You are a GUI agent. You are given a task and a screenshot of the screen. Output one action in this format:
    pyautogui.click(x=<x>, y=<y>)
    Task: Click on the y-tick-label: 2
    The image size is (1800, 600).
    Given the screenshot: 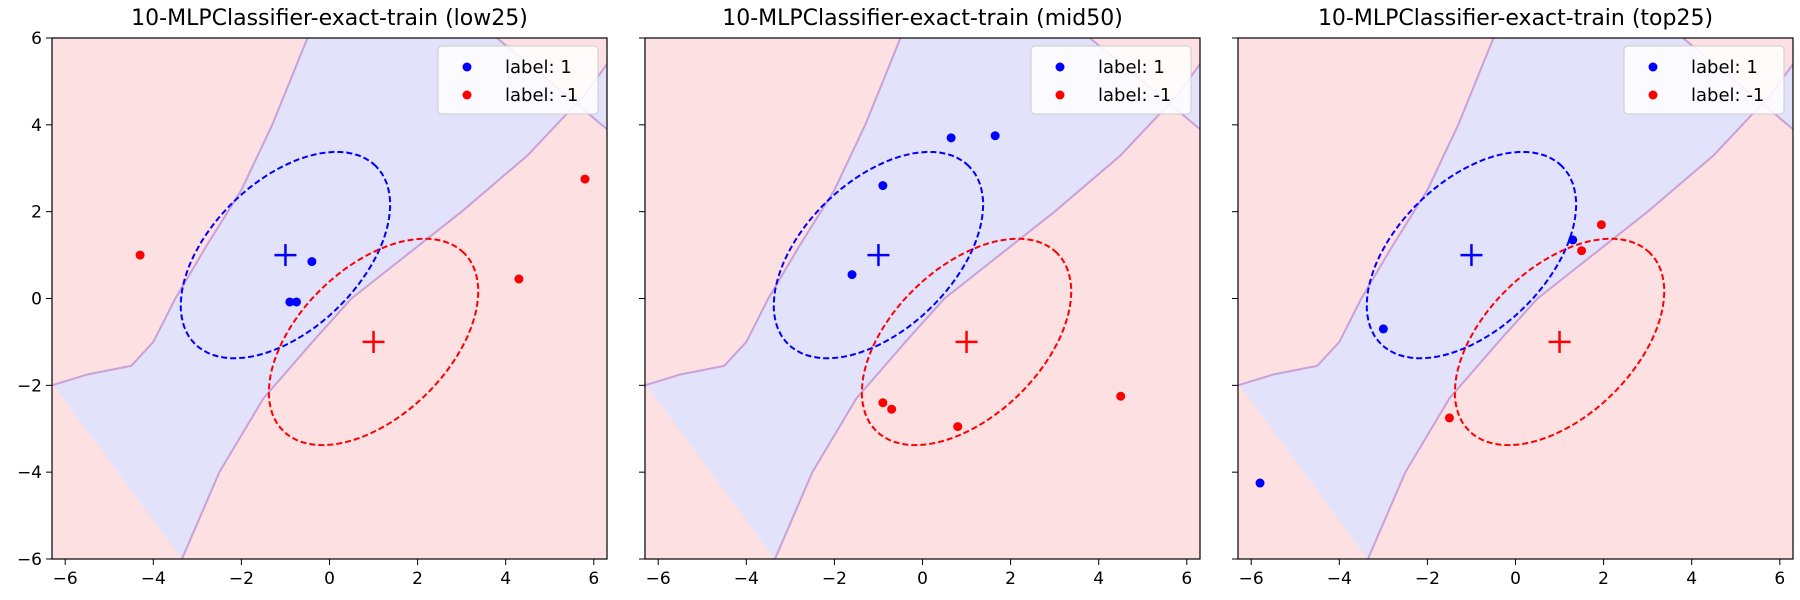 What is the action you would take?
    pyautogui.click(x=36, y=213)
    